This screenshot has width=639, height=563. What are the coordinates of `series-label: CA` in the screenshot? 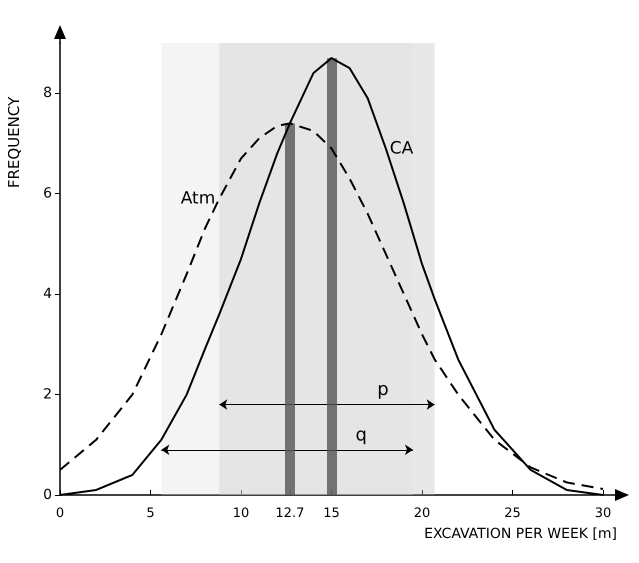 It's located at (402, 148).